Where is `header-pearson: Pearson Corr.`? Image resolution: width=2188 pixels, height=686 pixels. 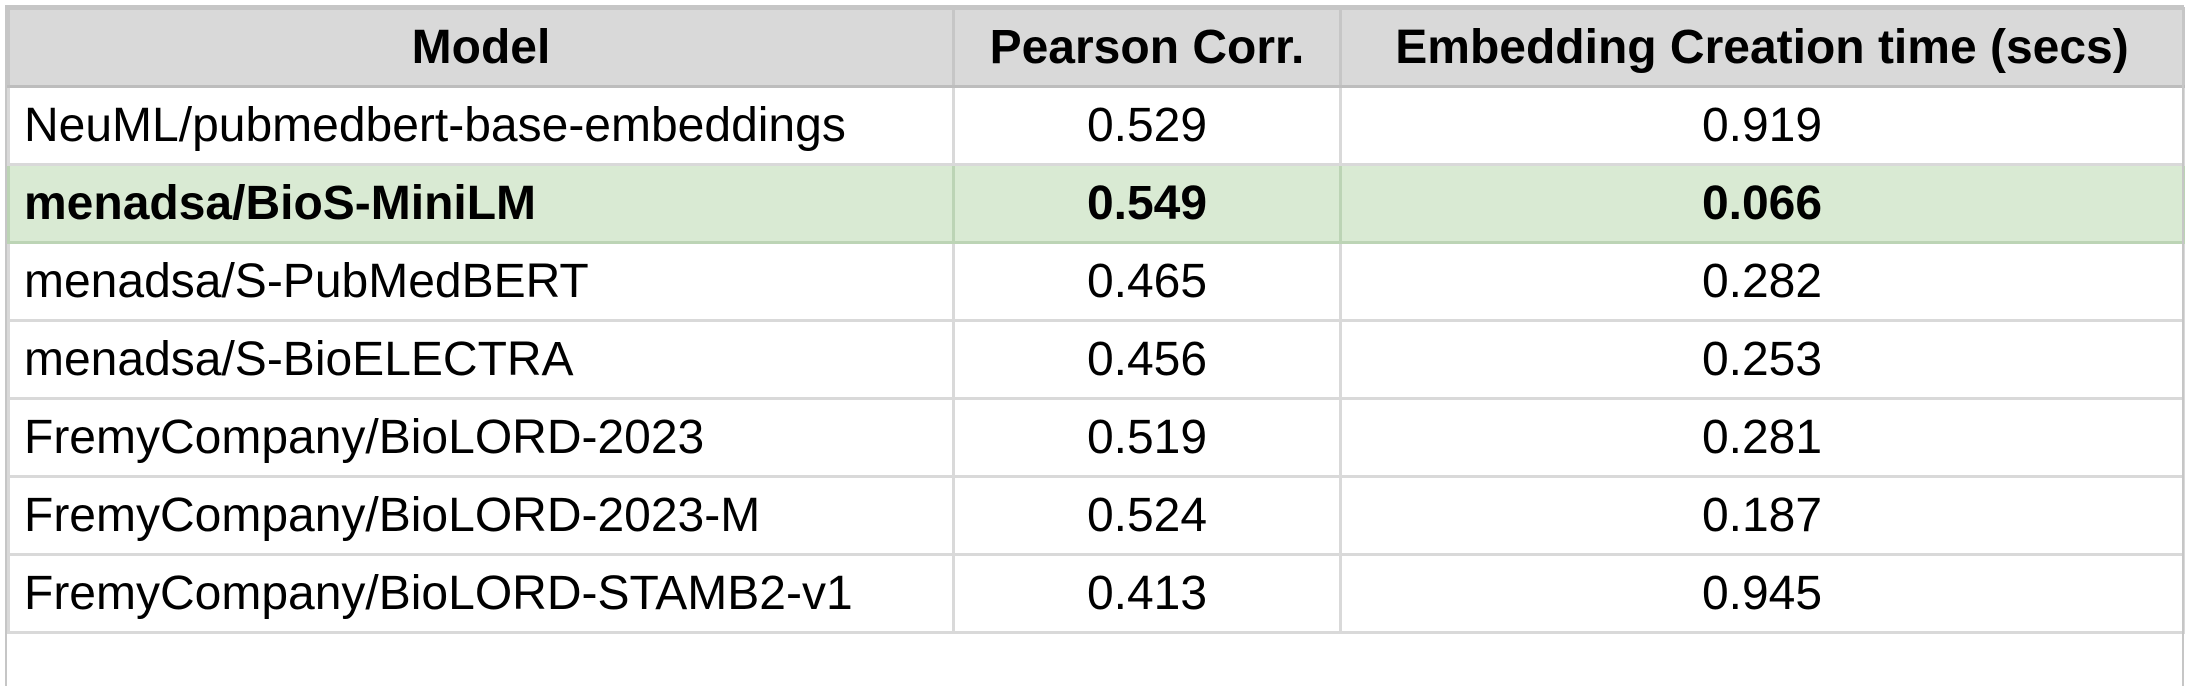
header-pearson: Pearson Corr. is located at coordinates (1147, 47).